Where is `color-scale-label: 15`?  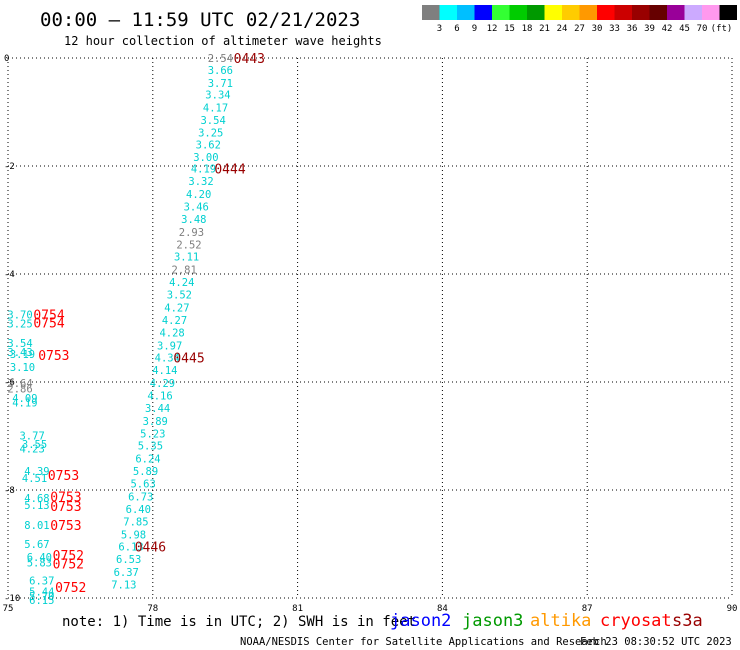
color-scale-label: 15 is located at coordinates (509, 29).